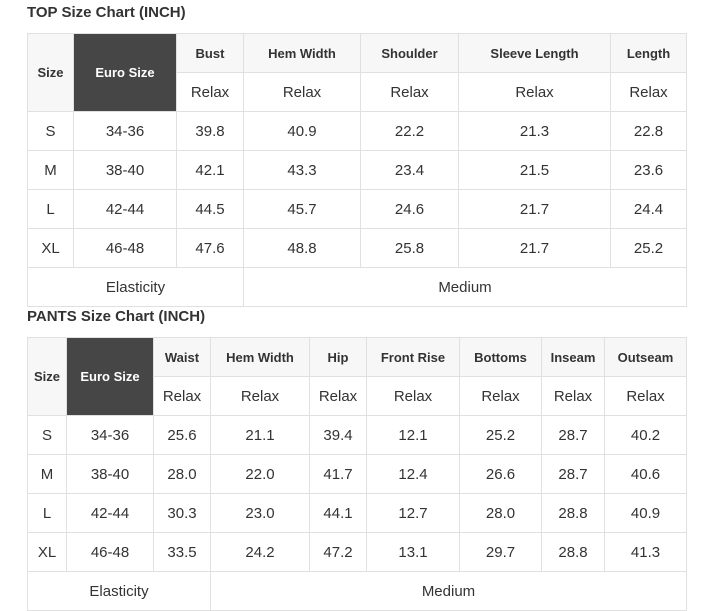 Image resolution: width=707 pixels, height=611 pixels. Describe the element at coordinates (534, 170) in the screenshot. I see `value-cell: 21.5` at that location.